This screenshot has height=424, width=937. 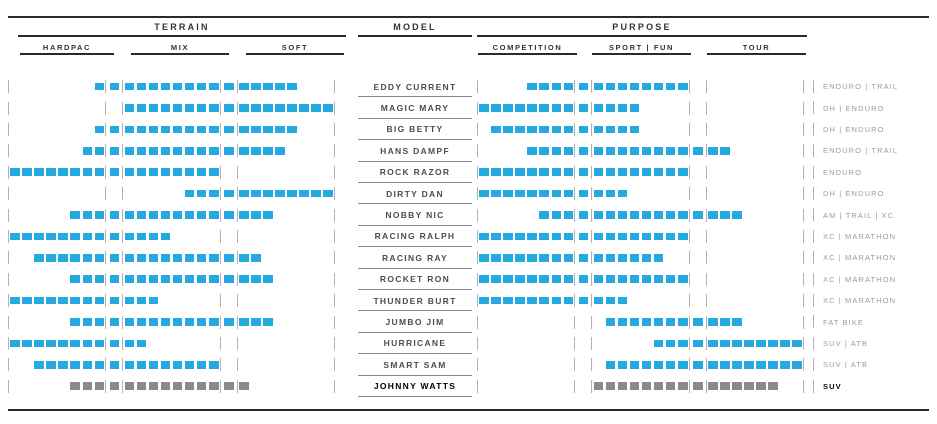 I want to click on category-label: XC | MARATHON, so click(x=860, y=236).